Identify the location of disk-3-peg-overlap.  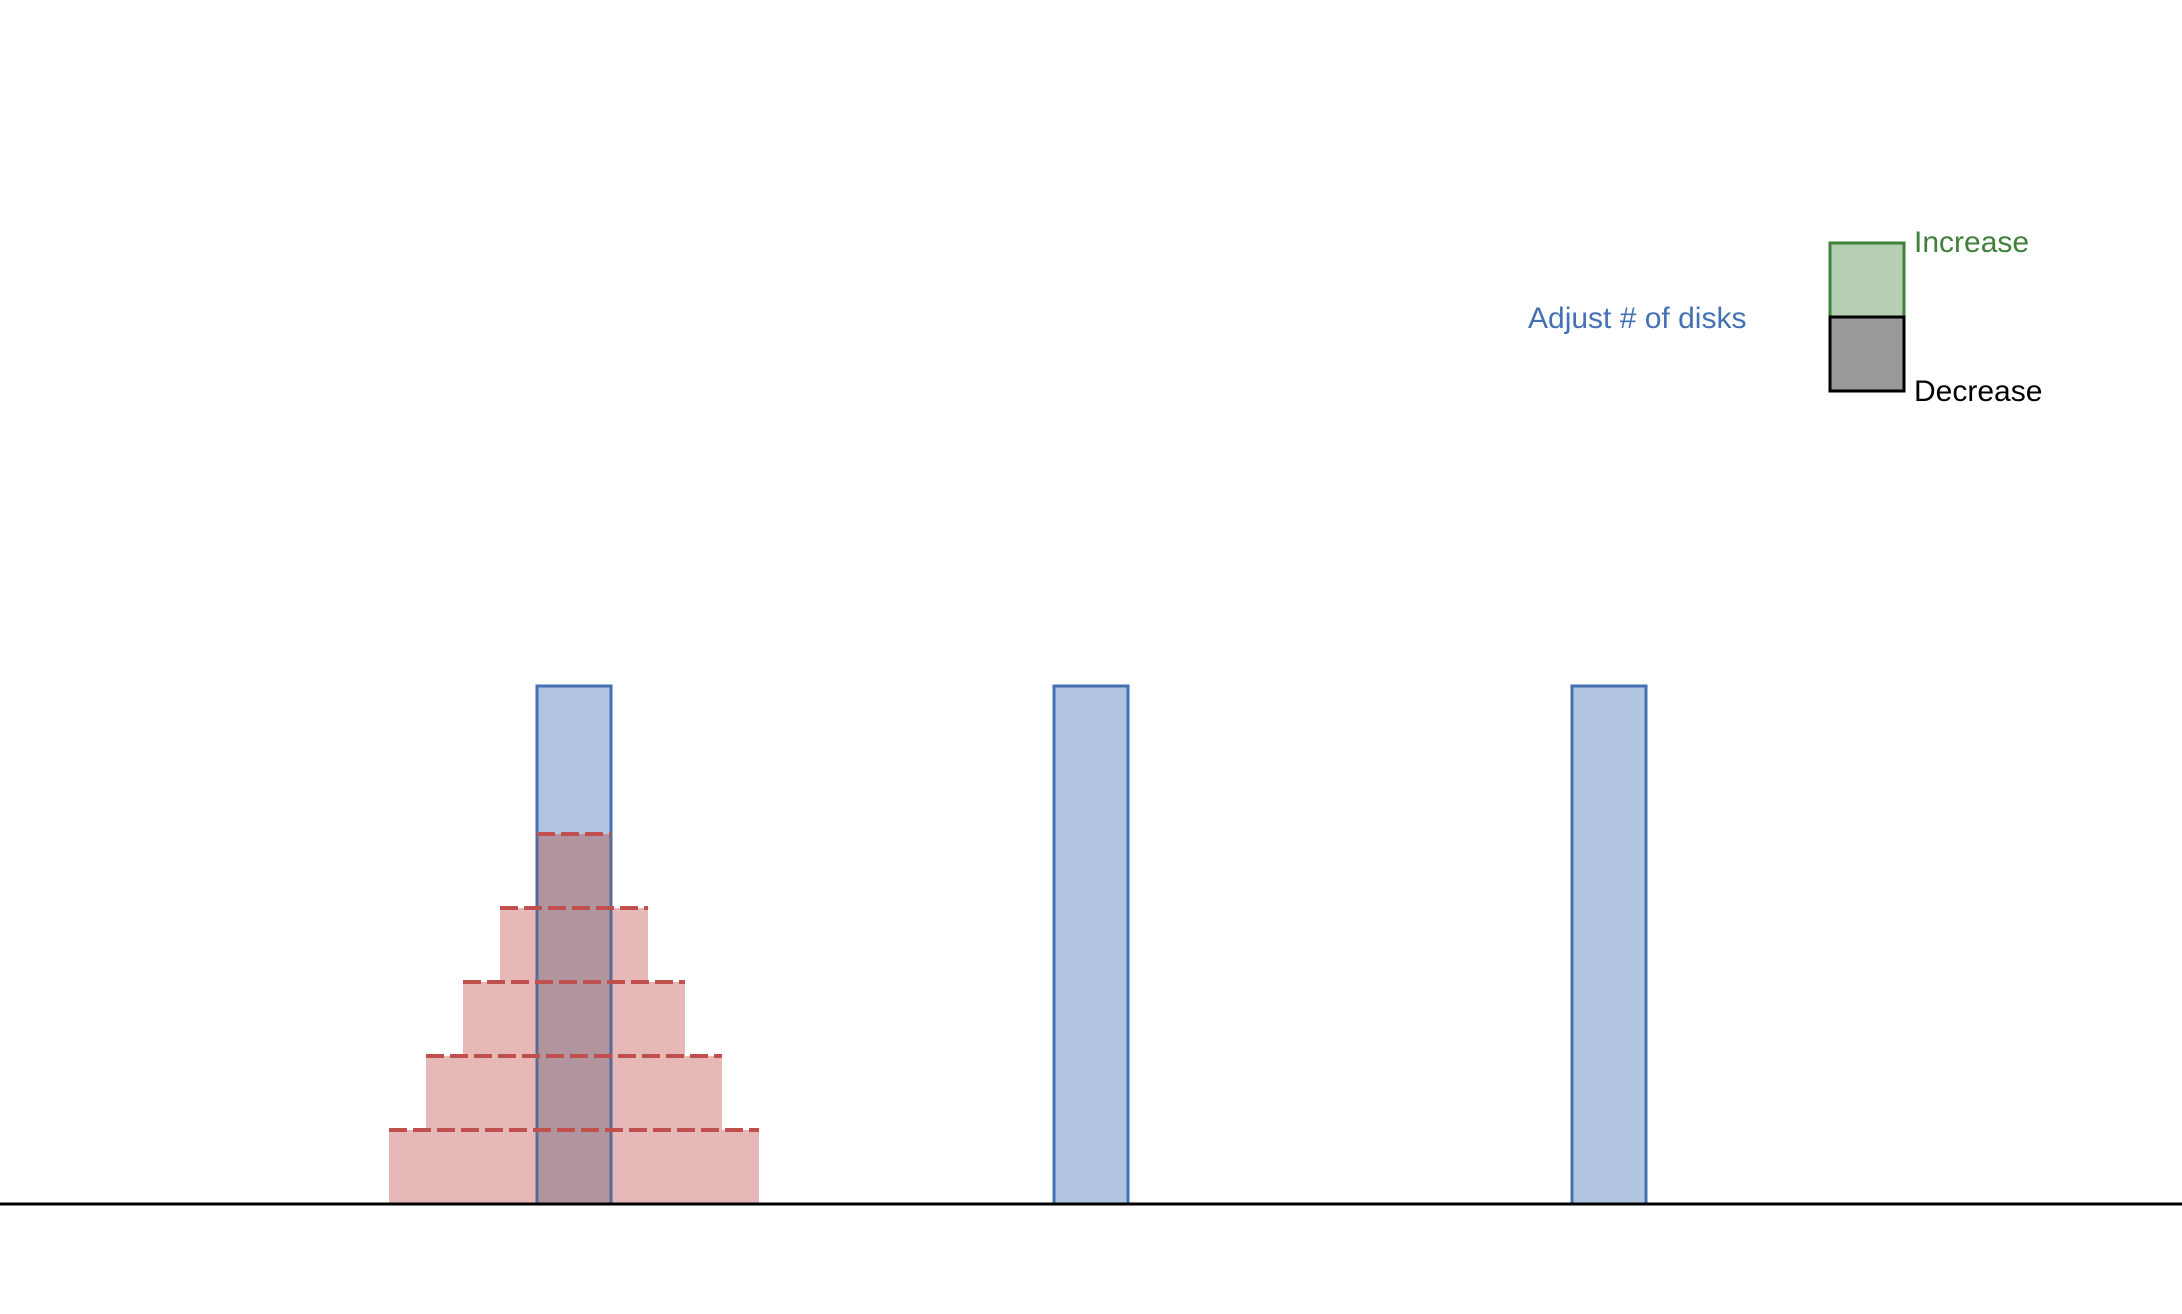
(574, 1019).